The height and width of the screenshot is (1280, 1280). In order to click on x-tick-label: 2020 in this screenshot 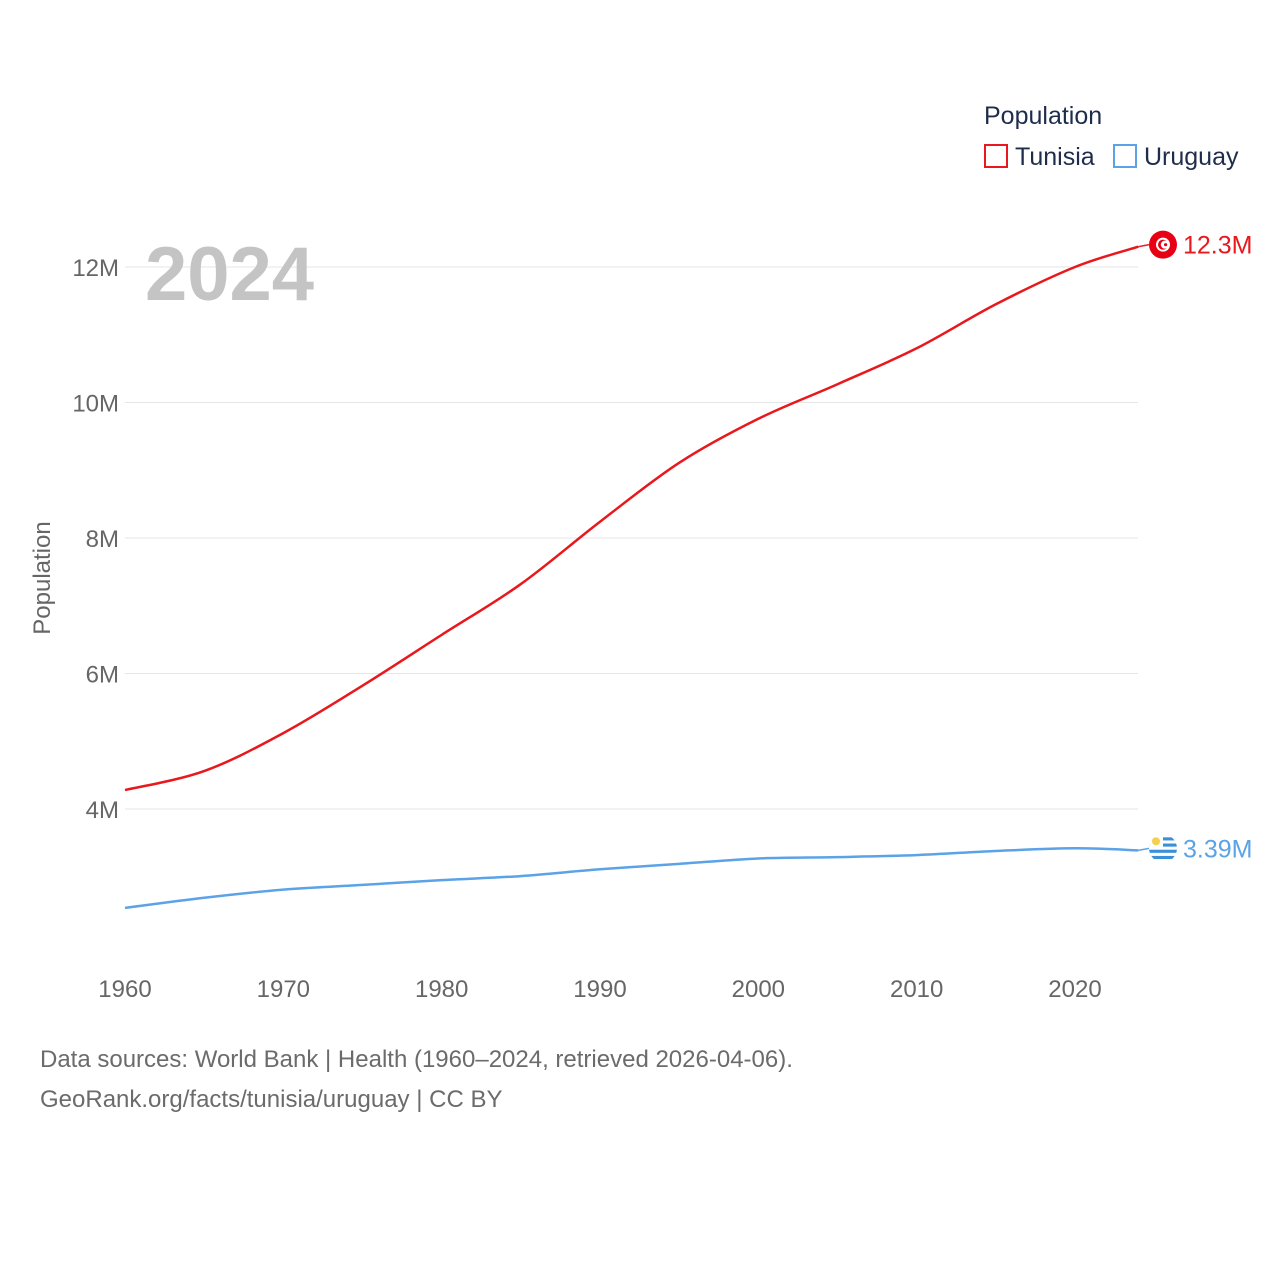, I will do `click(1074, 989)`.